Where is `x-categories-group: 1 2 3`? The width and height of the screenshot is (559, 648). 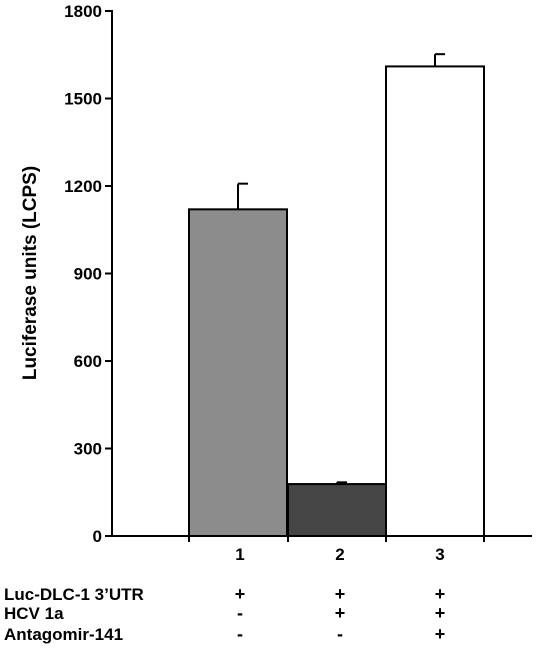
x-categories-group: 1 2 3 is located at coordinates (336, 550).